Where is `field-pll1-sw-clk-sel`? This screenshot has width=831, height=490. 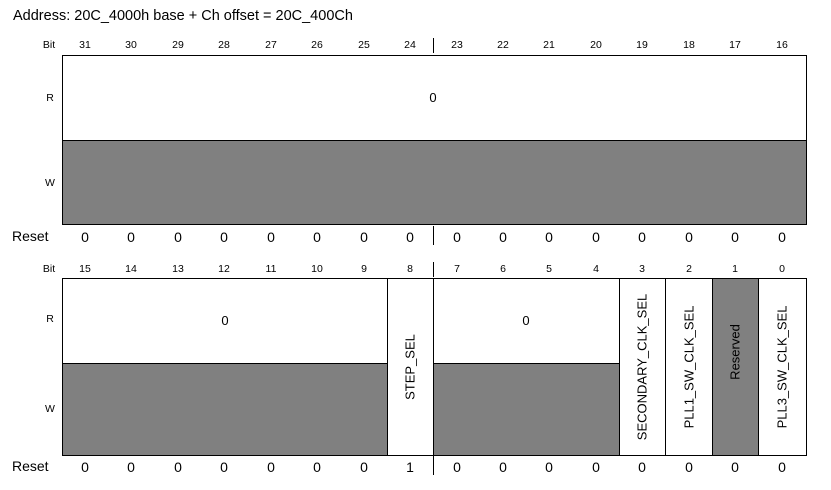 field-pll1-sw-clk-sel is located at coordinates (689, 367).